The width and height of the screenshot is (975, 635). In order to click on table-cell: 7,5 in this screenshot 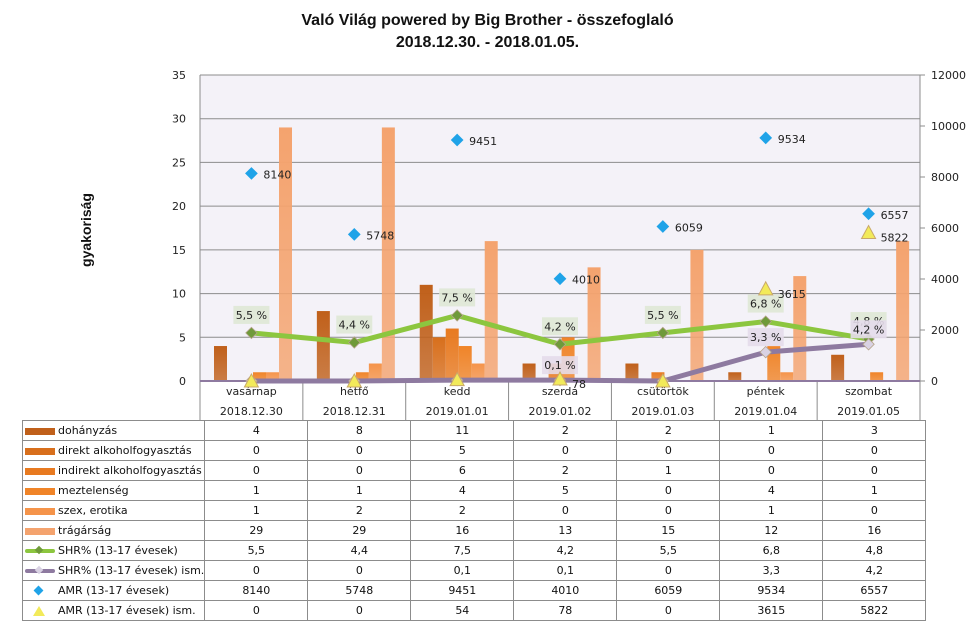, I will do `click(462, 550)`.